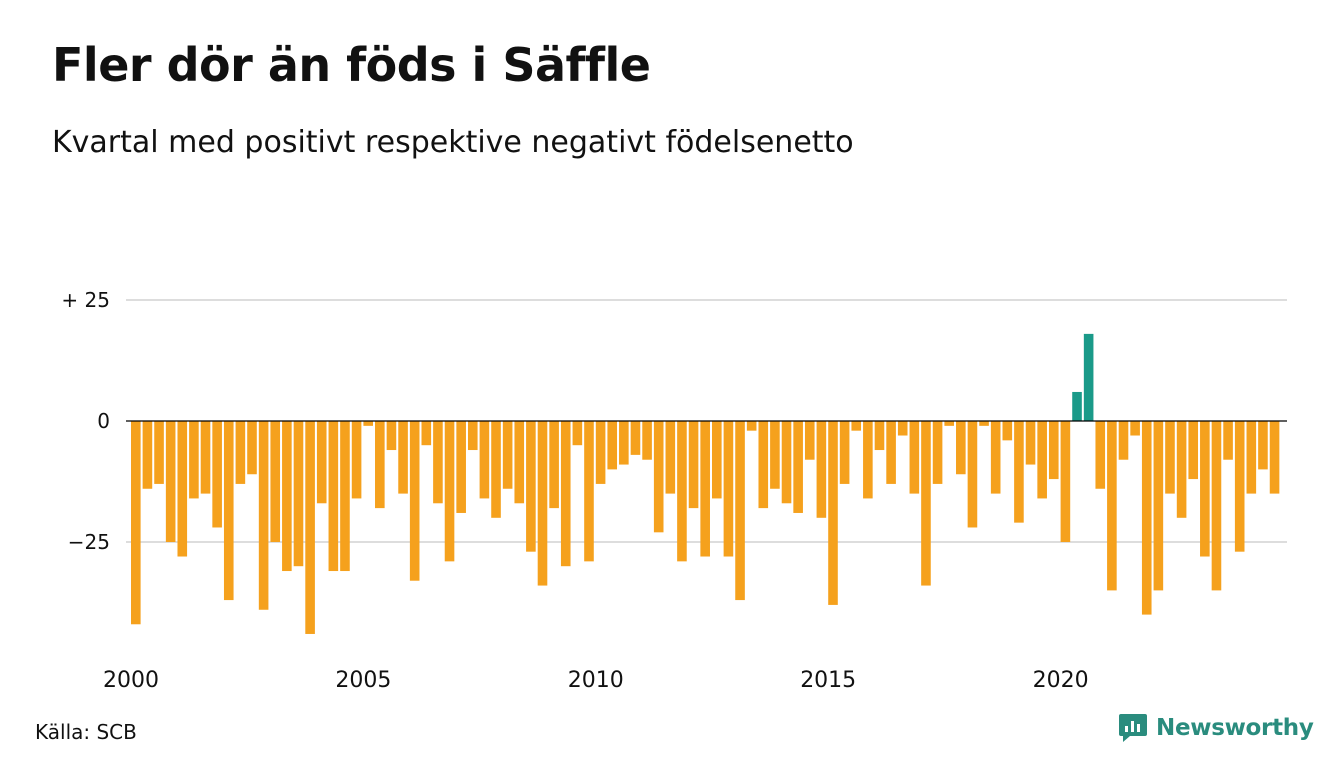 The image size is (1340, 780). Describe the element at coordinates (596, 680) in the screenshot. I see `x-tick-label: 2010` at that location.